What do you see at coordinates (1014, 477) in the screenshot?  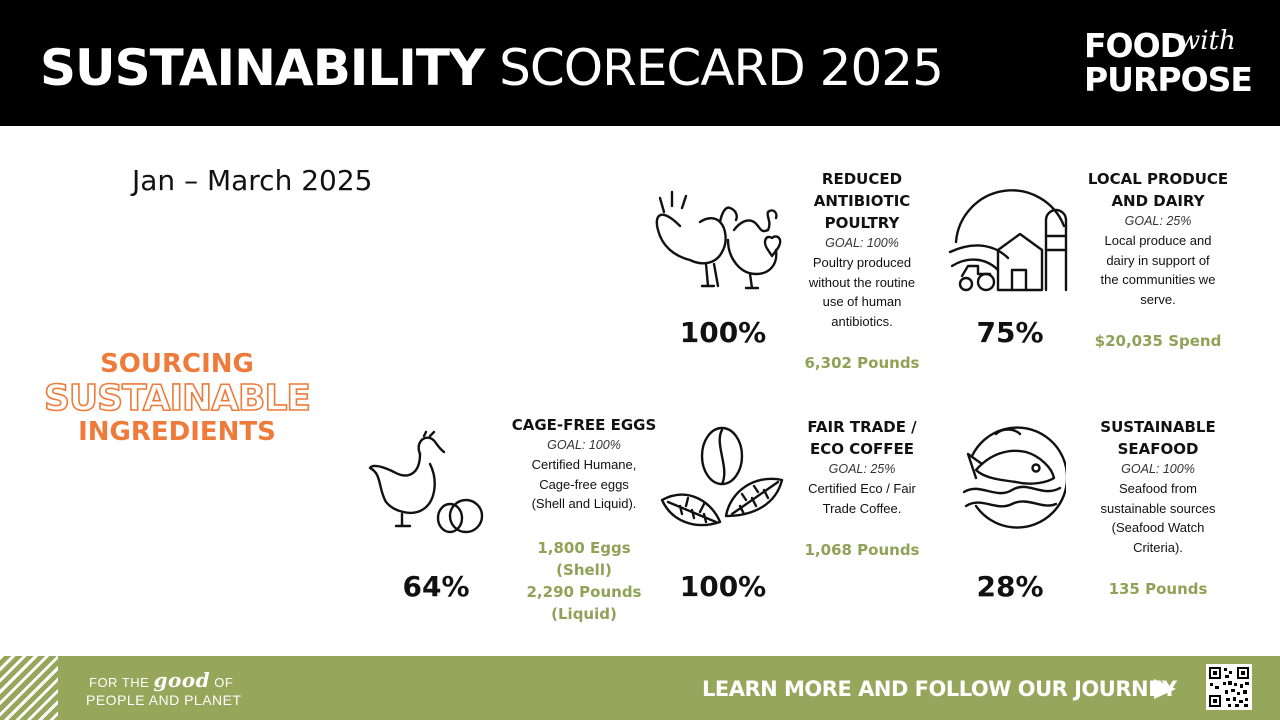 I see `fish-icon` at bounding box center [1014, 477].